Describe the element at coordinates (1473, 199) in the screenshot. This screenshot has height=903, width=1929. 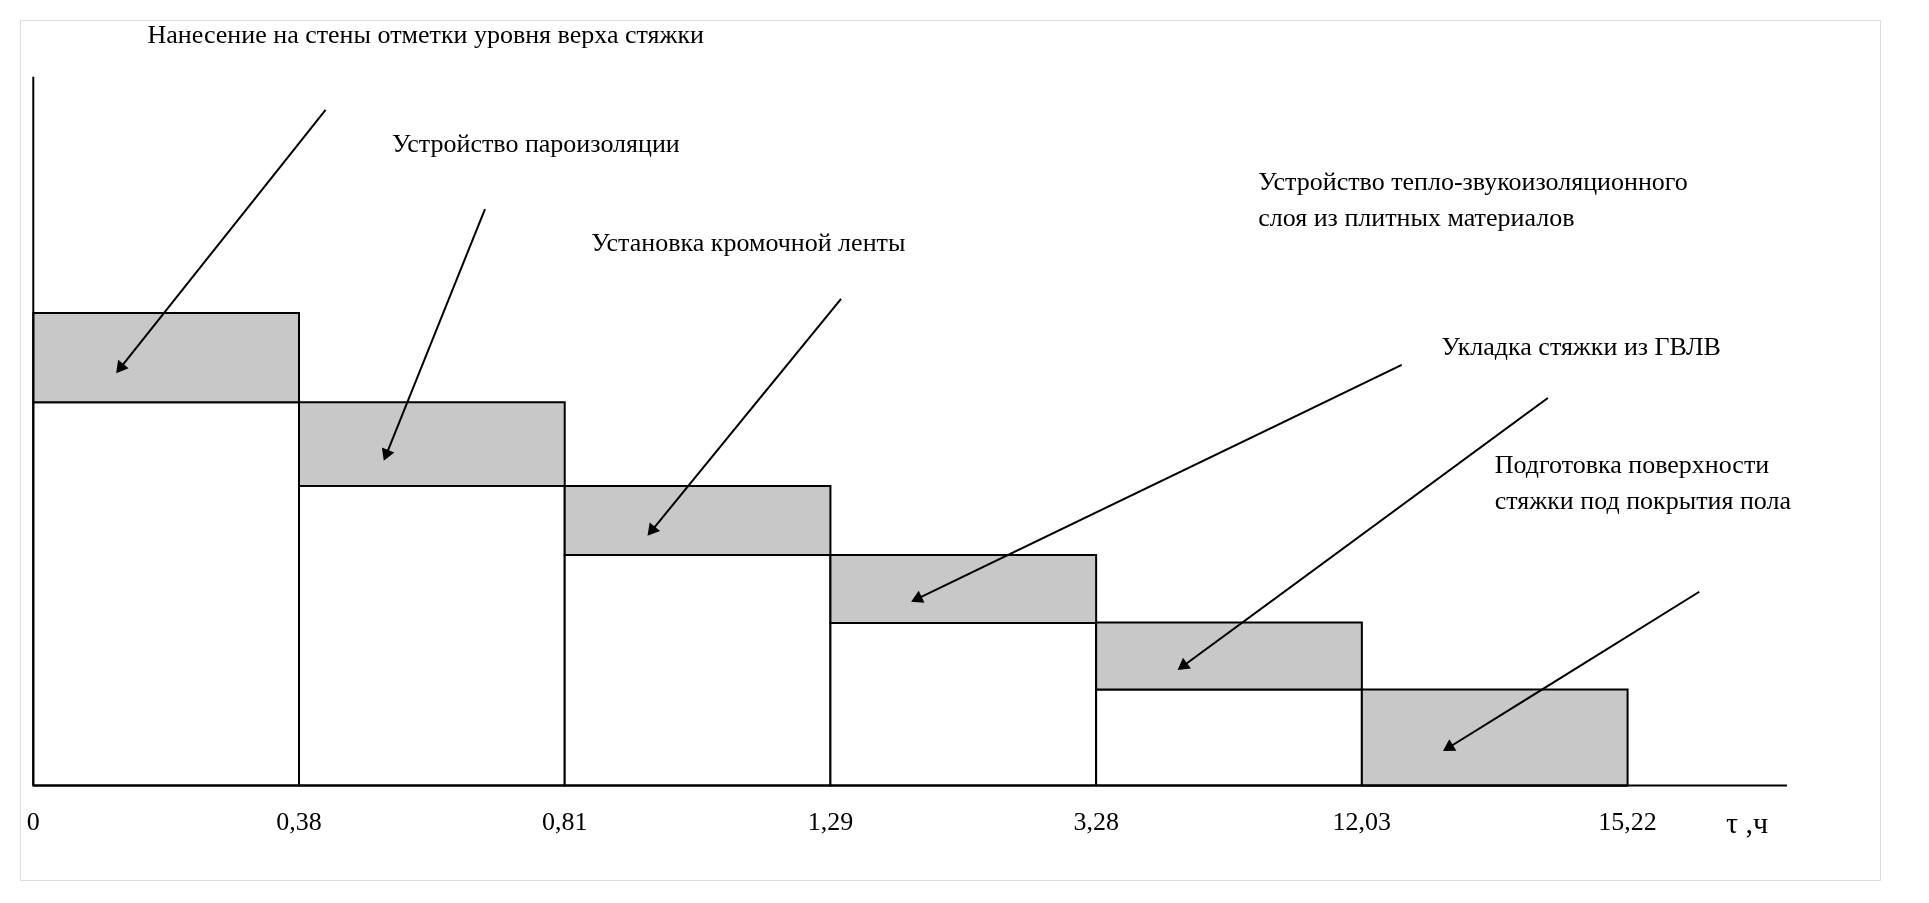
I see `text: Устройство тепло-звукоизоляционного слоя из плитных материалов` at that location.